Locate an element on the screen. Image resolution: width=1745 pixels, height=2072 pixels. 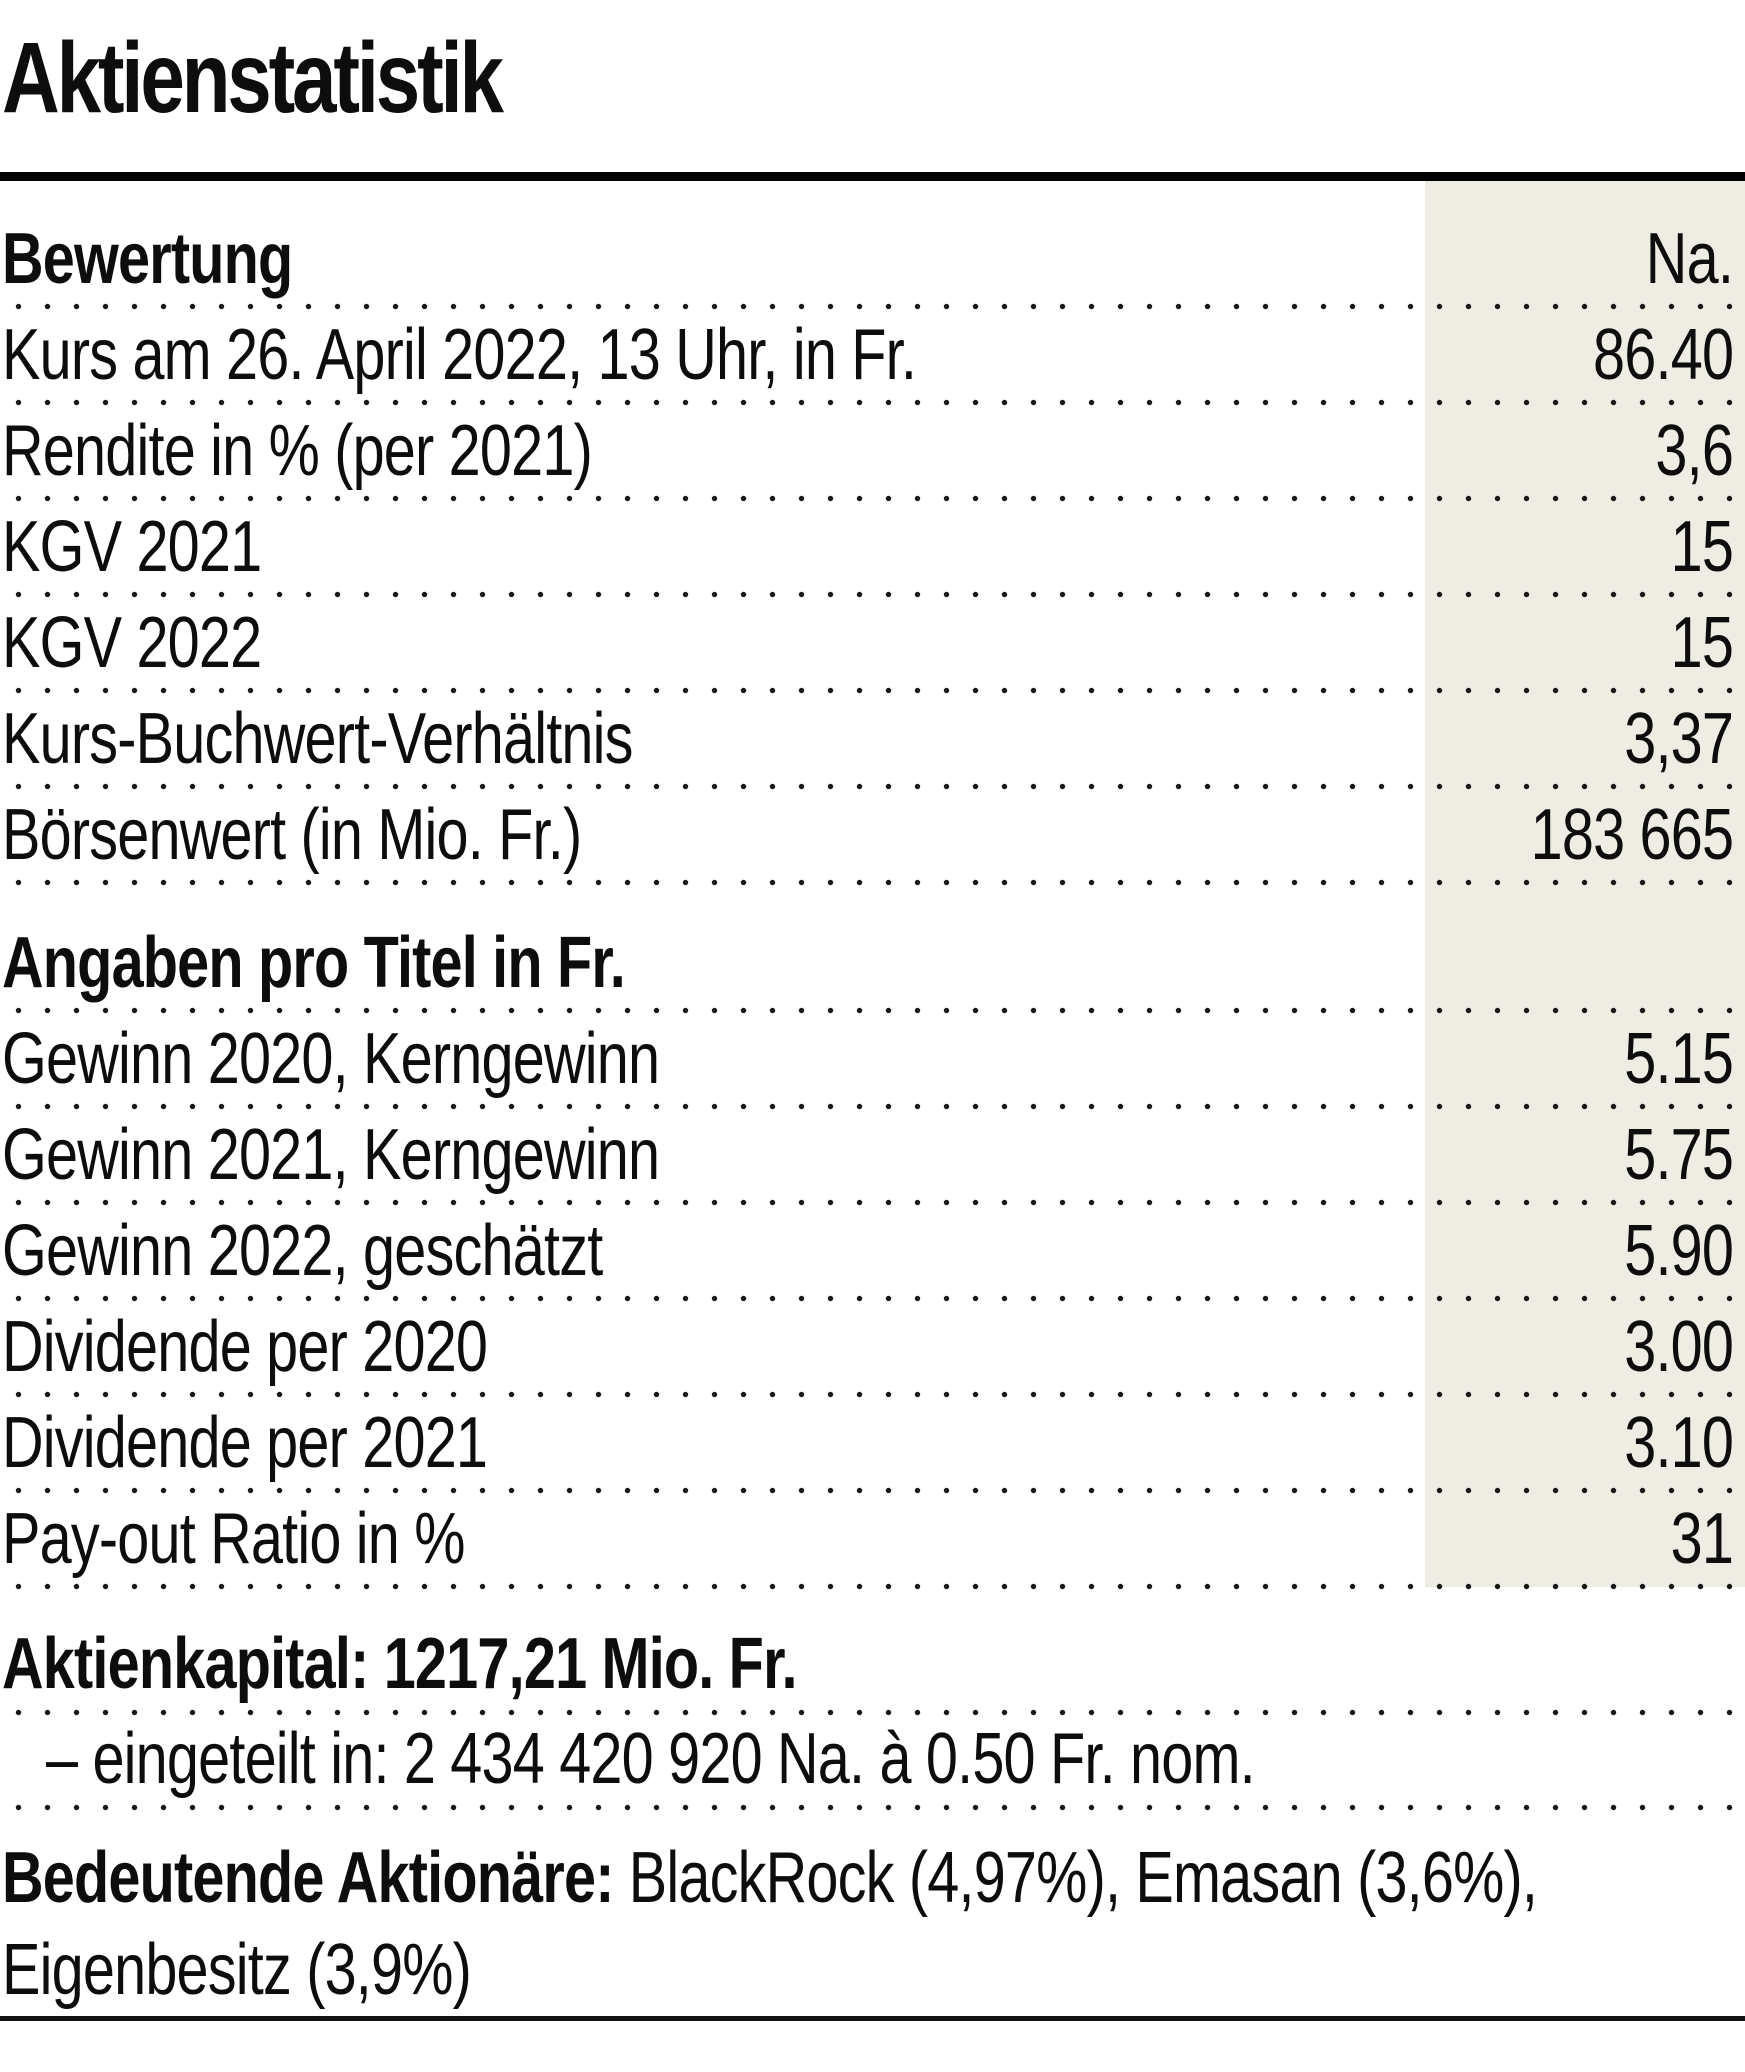
page-title-text: Aktienstatistik is located at coordinates (253, 78).